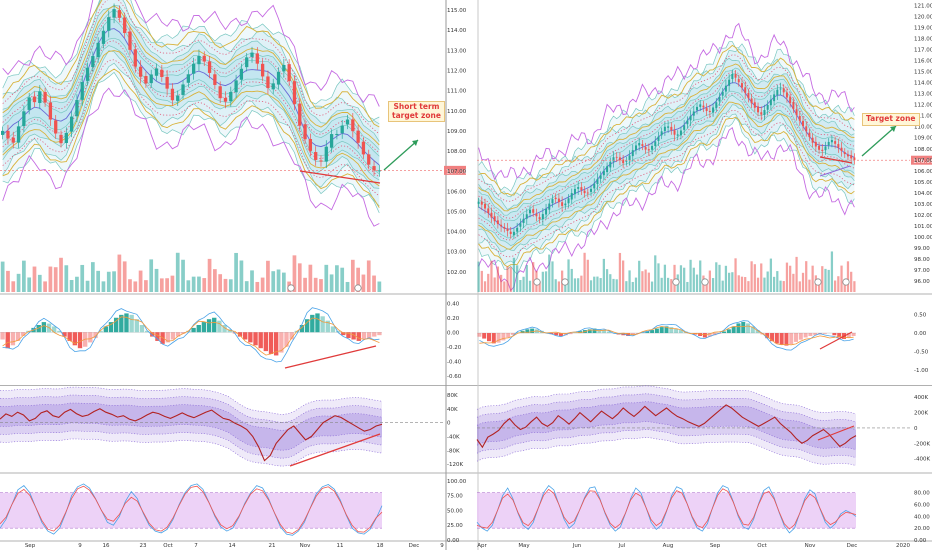 The height and width of the screenshot is (554, 932). I want to click on y-tick-label: 0, so click(916, 429).